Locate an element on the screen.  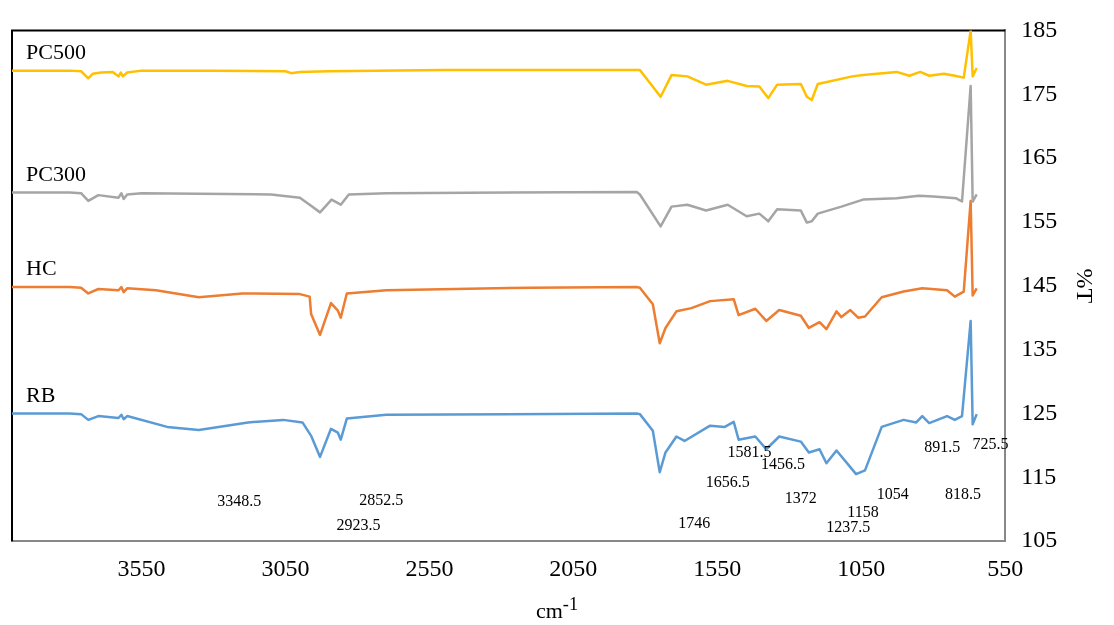
x-tick-label: 1050 is located at coordinates (861, 567).